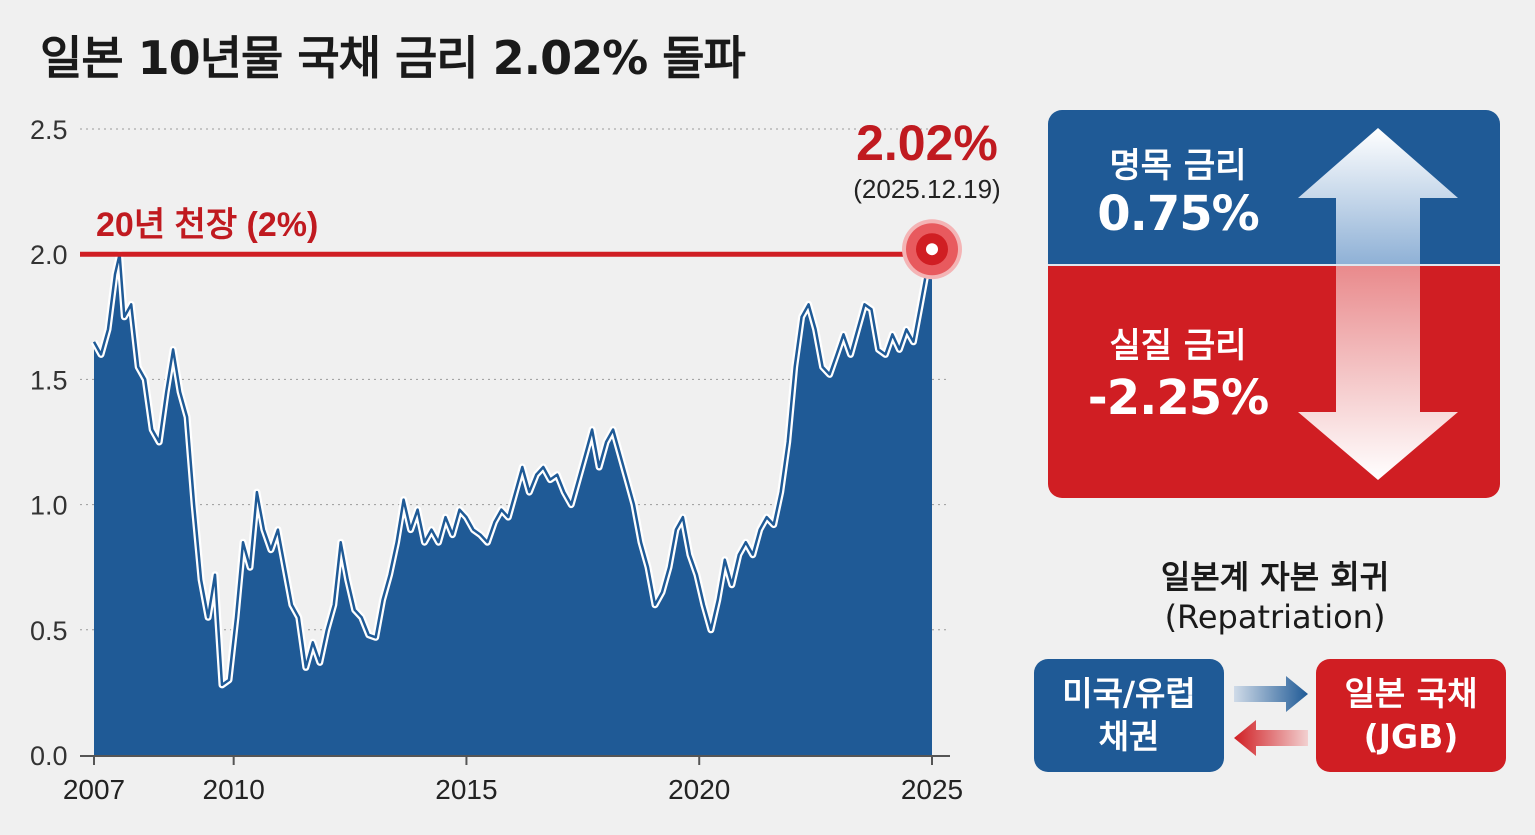 The image size is (1535, 835). I want to click on jgb-line2: (JGB), so click(1411, 736).